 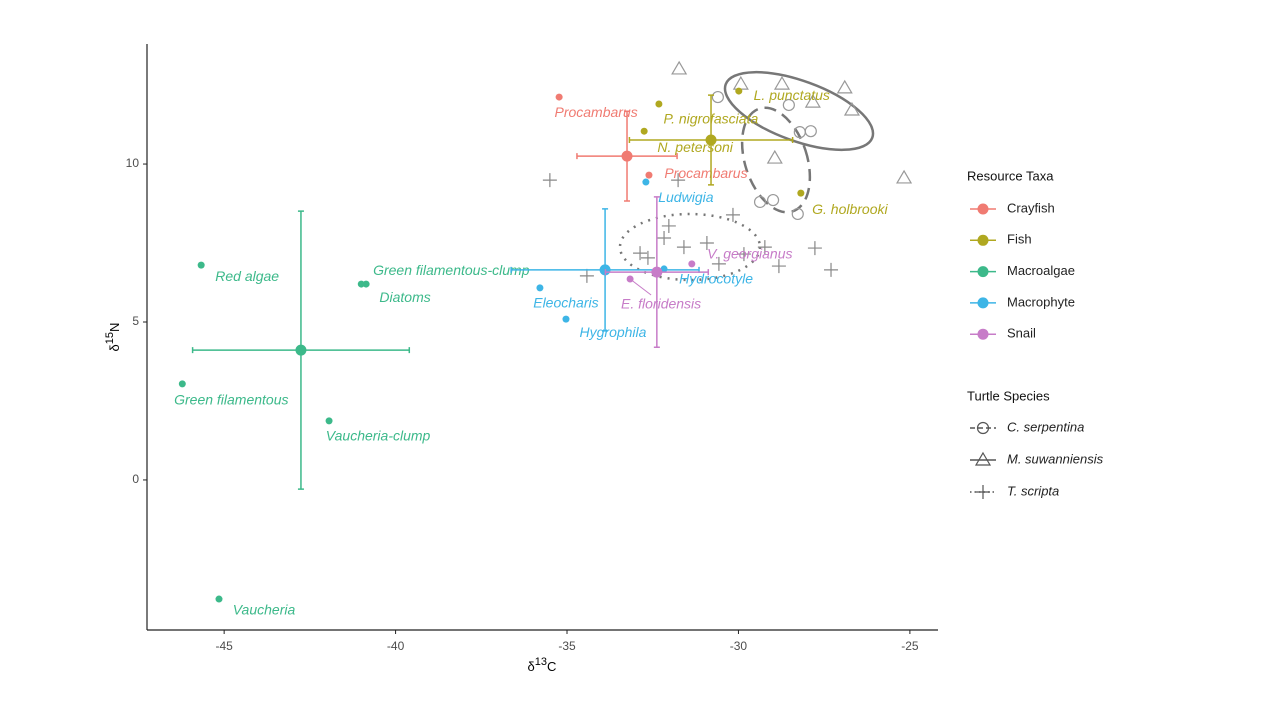 What do you see at coordinates (850, 209) in the screenshot?
I see `point-label: G. holbrooki` at bounding box center [850, 209].